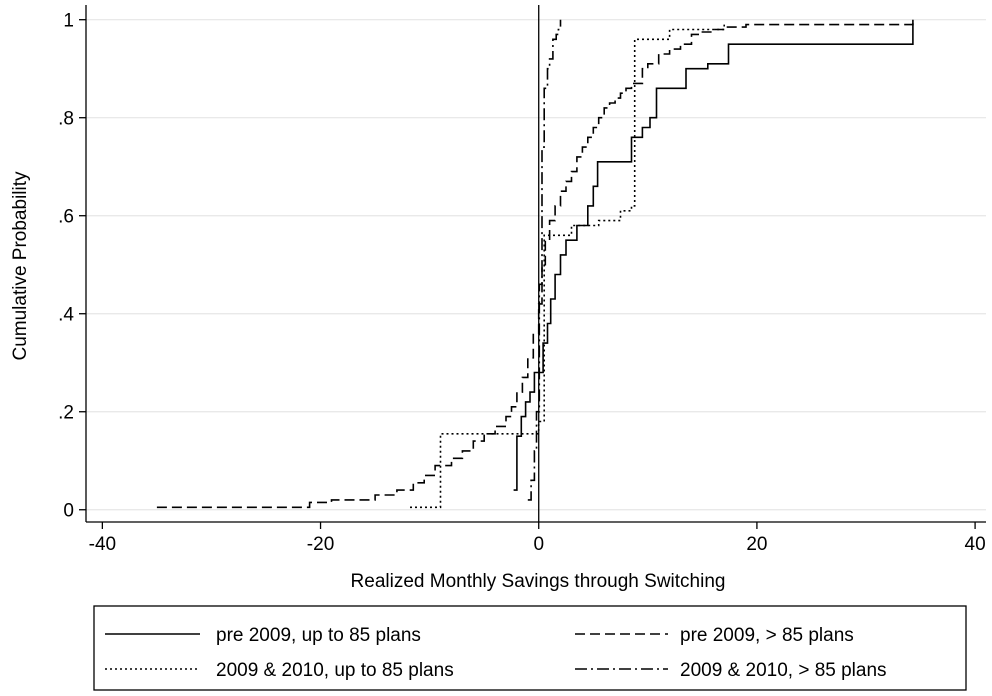 This screenshot has width=992, height=696. I want to click on x-tick-label: 40, so click(975, 544).